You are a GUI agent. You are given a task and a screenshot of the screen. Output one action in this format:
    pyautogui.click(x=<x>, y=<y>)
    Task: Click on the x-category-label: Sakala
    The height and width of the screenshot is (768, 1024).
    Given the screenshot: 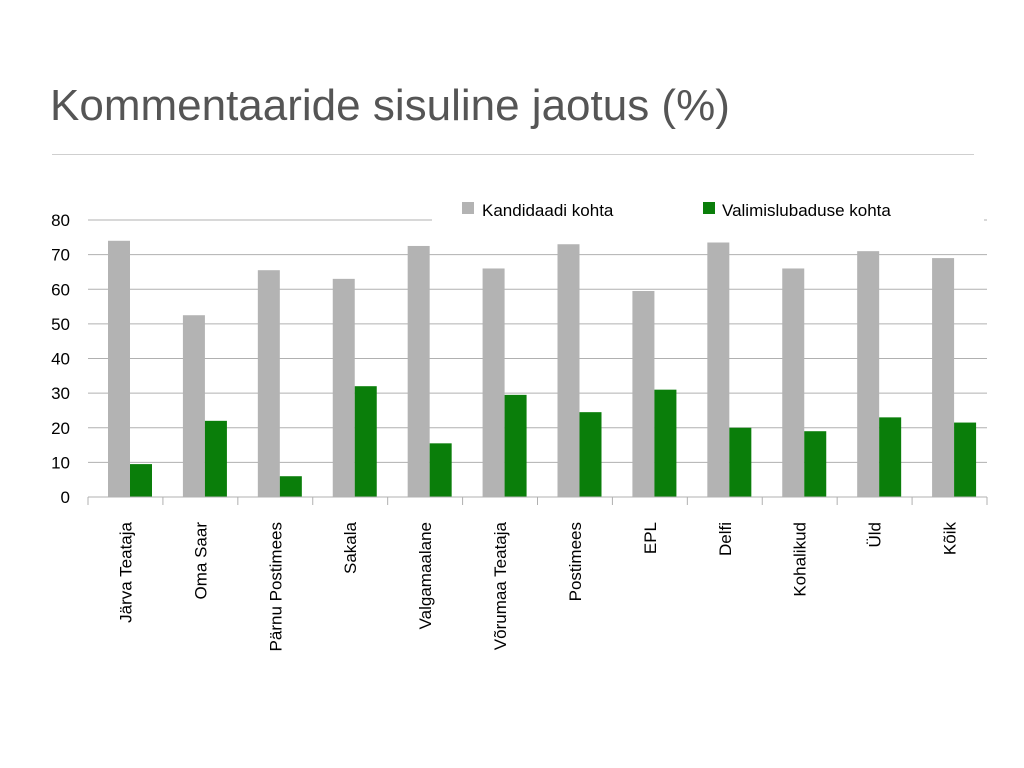 What is the action you would take?
    pyautogui.click(x=350, y=547)
    